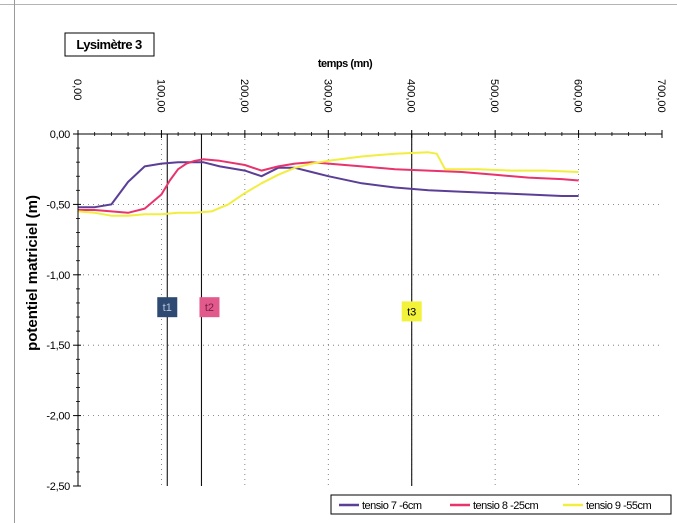 This screenshot has width=677, height=523. What do you see at coordinates (618, 506) in the screenshot?
I see `legend-label-3: tensio 9 -55cm` at bounding box center [618, 506].